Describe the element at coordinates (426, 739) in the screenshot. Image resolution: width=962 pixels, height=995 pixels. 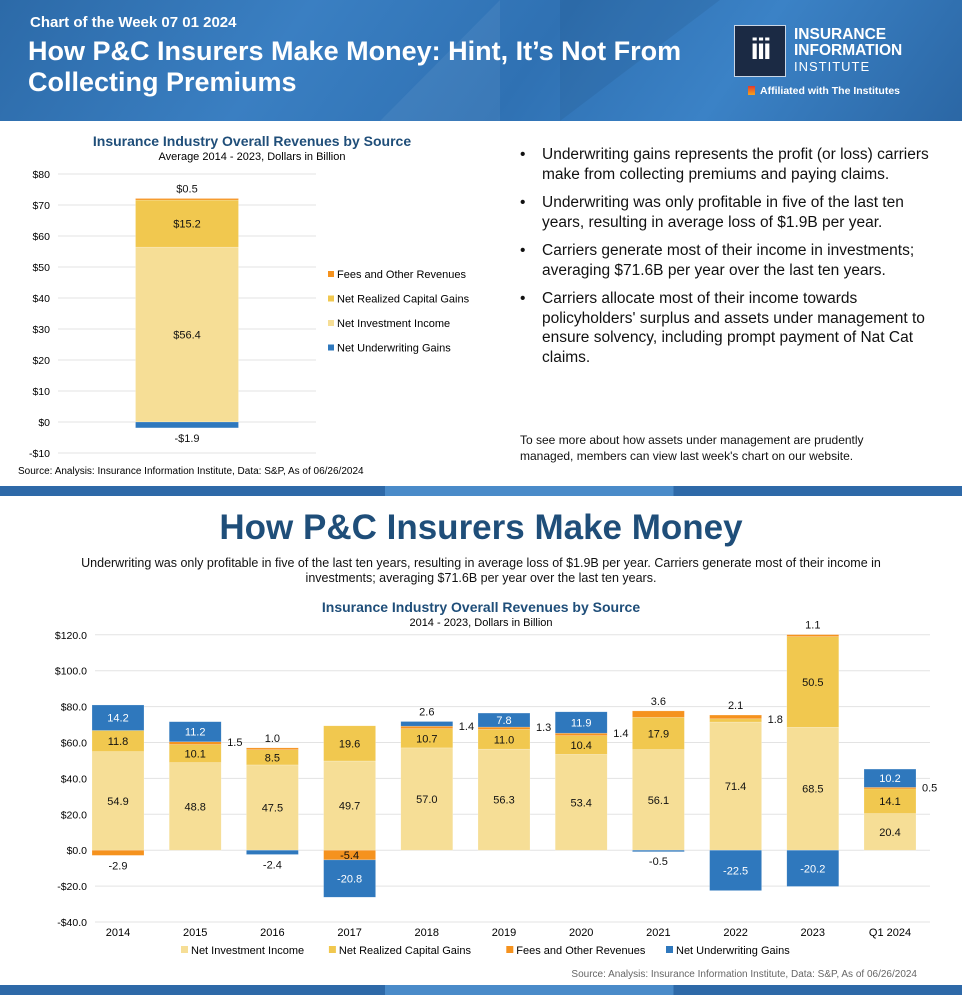
I see `data-label: 10.7` at that location.